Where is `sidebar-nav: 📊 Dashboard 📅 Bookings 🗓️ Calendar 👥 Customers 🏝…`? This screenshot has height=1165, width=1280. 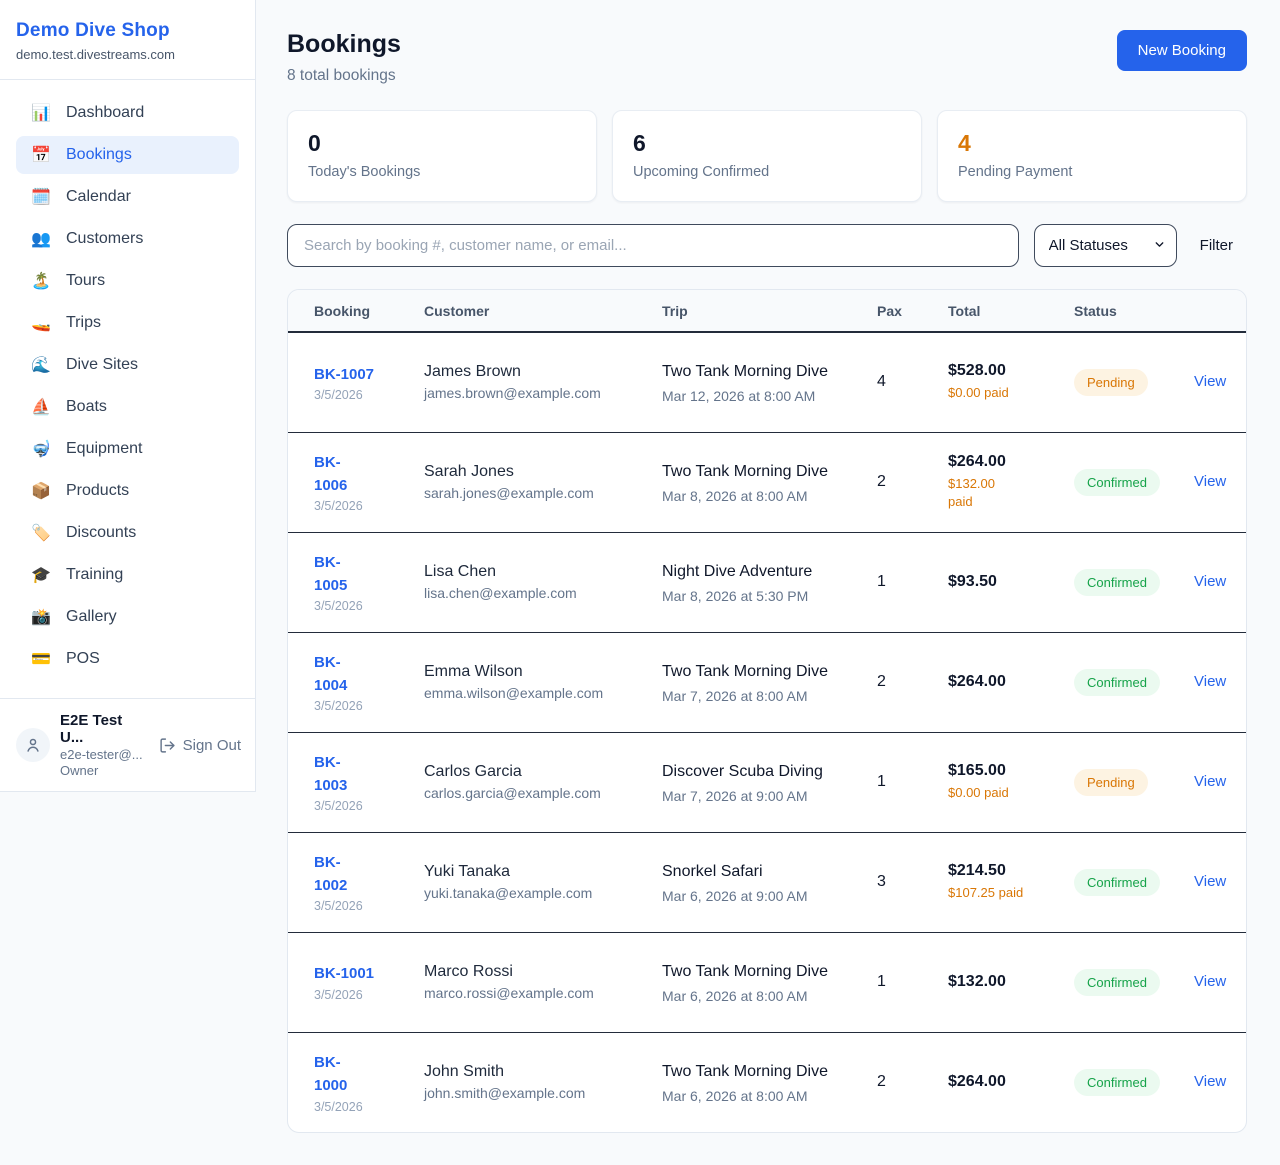 sidebar-nav: 📊 Dashboard 📅 Bookings 🗓️ Calendar 👥 Customers 🏝… is located at coordinates (127, 386).